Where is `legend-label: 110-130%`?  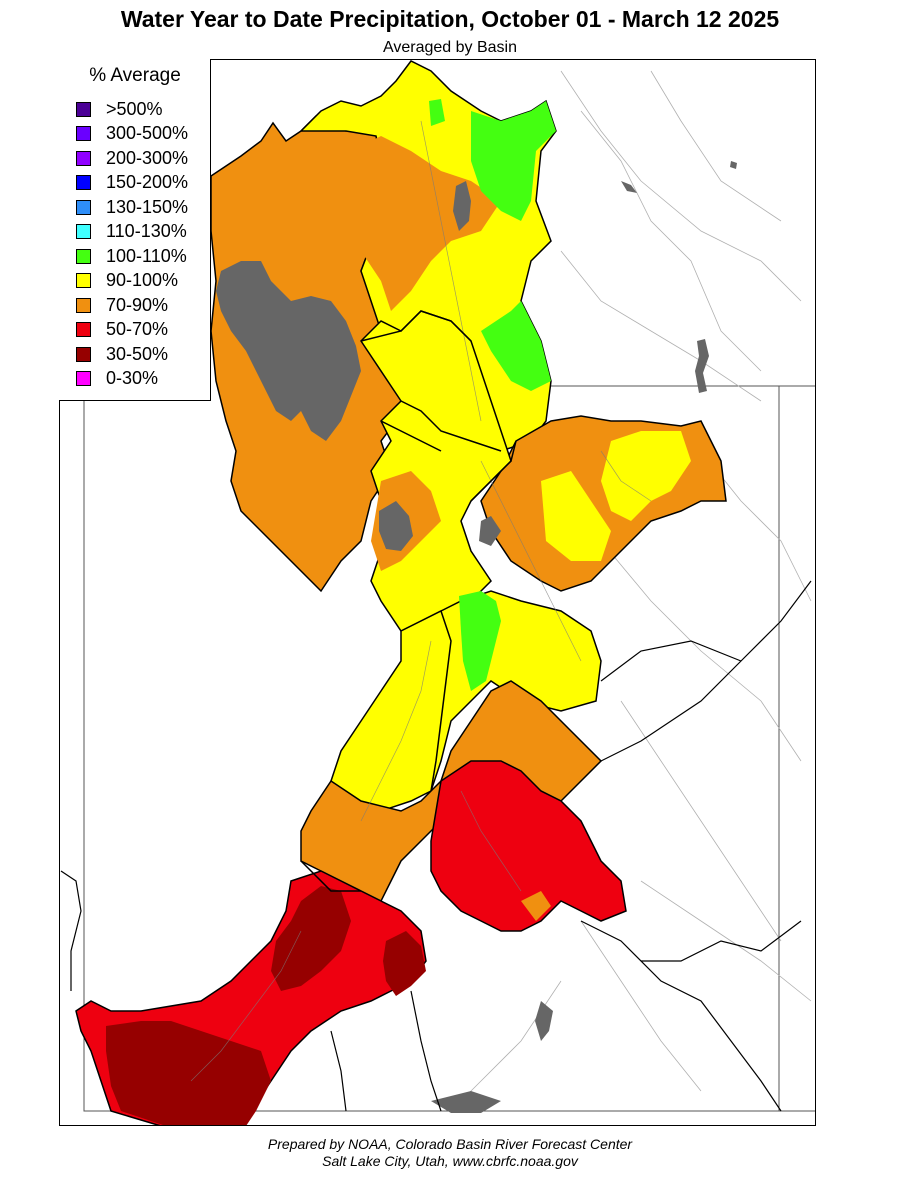
legend-label: 110-130% is located at coordinates (146, 231).